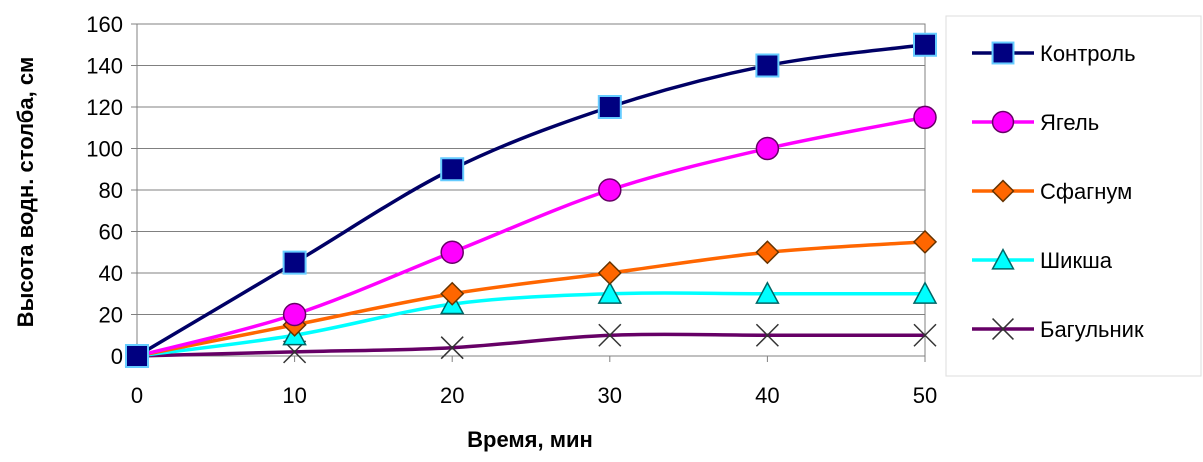 The width and height of the screenshot is (1203, 462). I want to click on x-tick-label: 20, so click(452, 395).